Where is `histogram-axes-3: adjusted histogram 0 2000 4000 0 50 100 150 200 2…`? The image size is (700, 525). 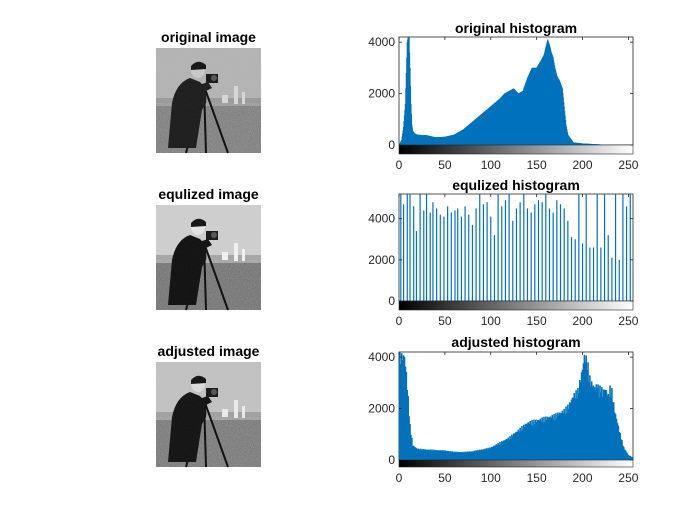 histogram-axes-3: adjusted histogram 0 2000 4000 0 50 100 150 200 2… is located at coordinates (503, 409).